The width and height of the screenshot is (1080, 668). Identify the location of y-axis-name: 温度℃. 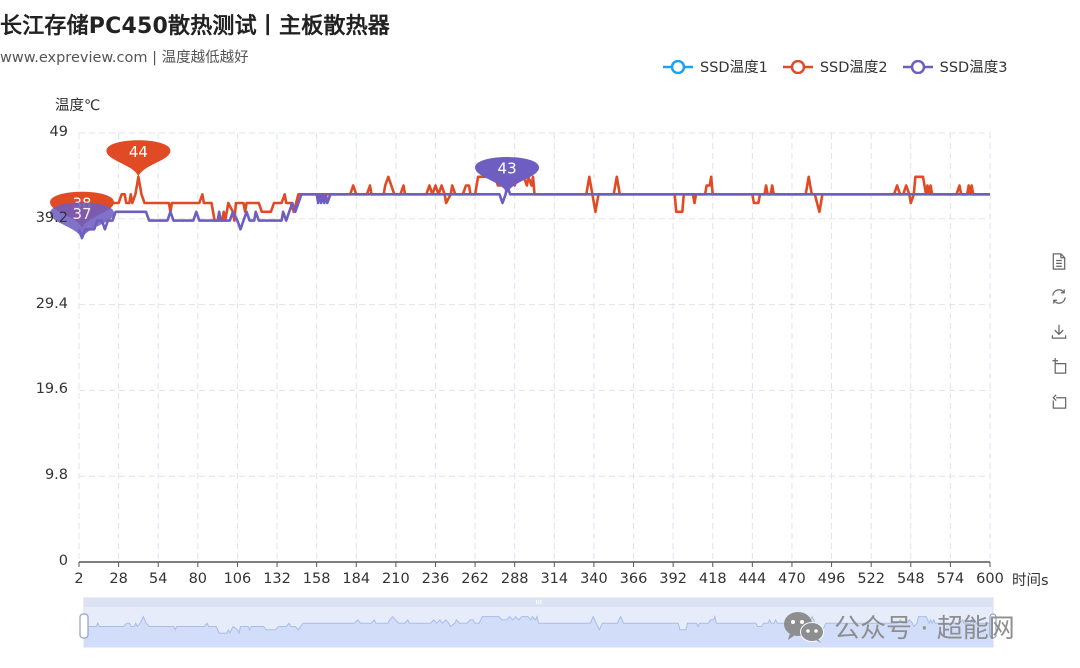
(78, 106).